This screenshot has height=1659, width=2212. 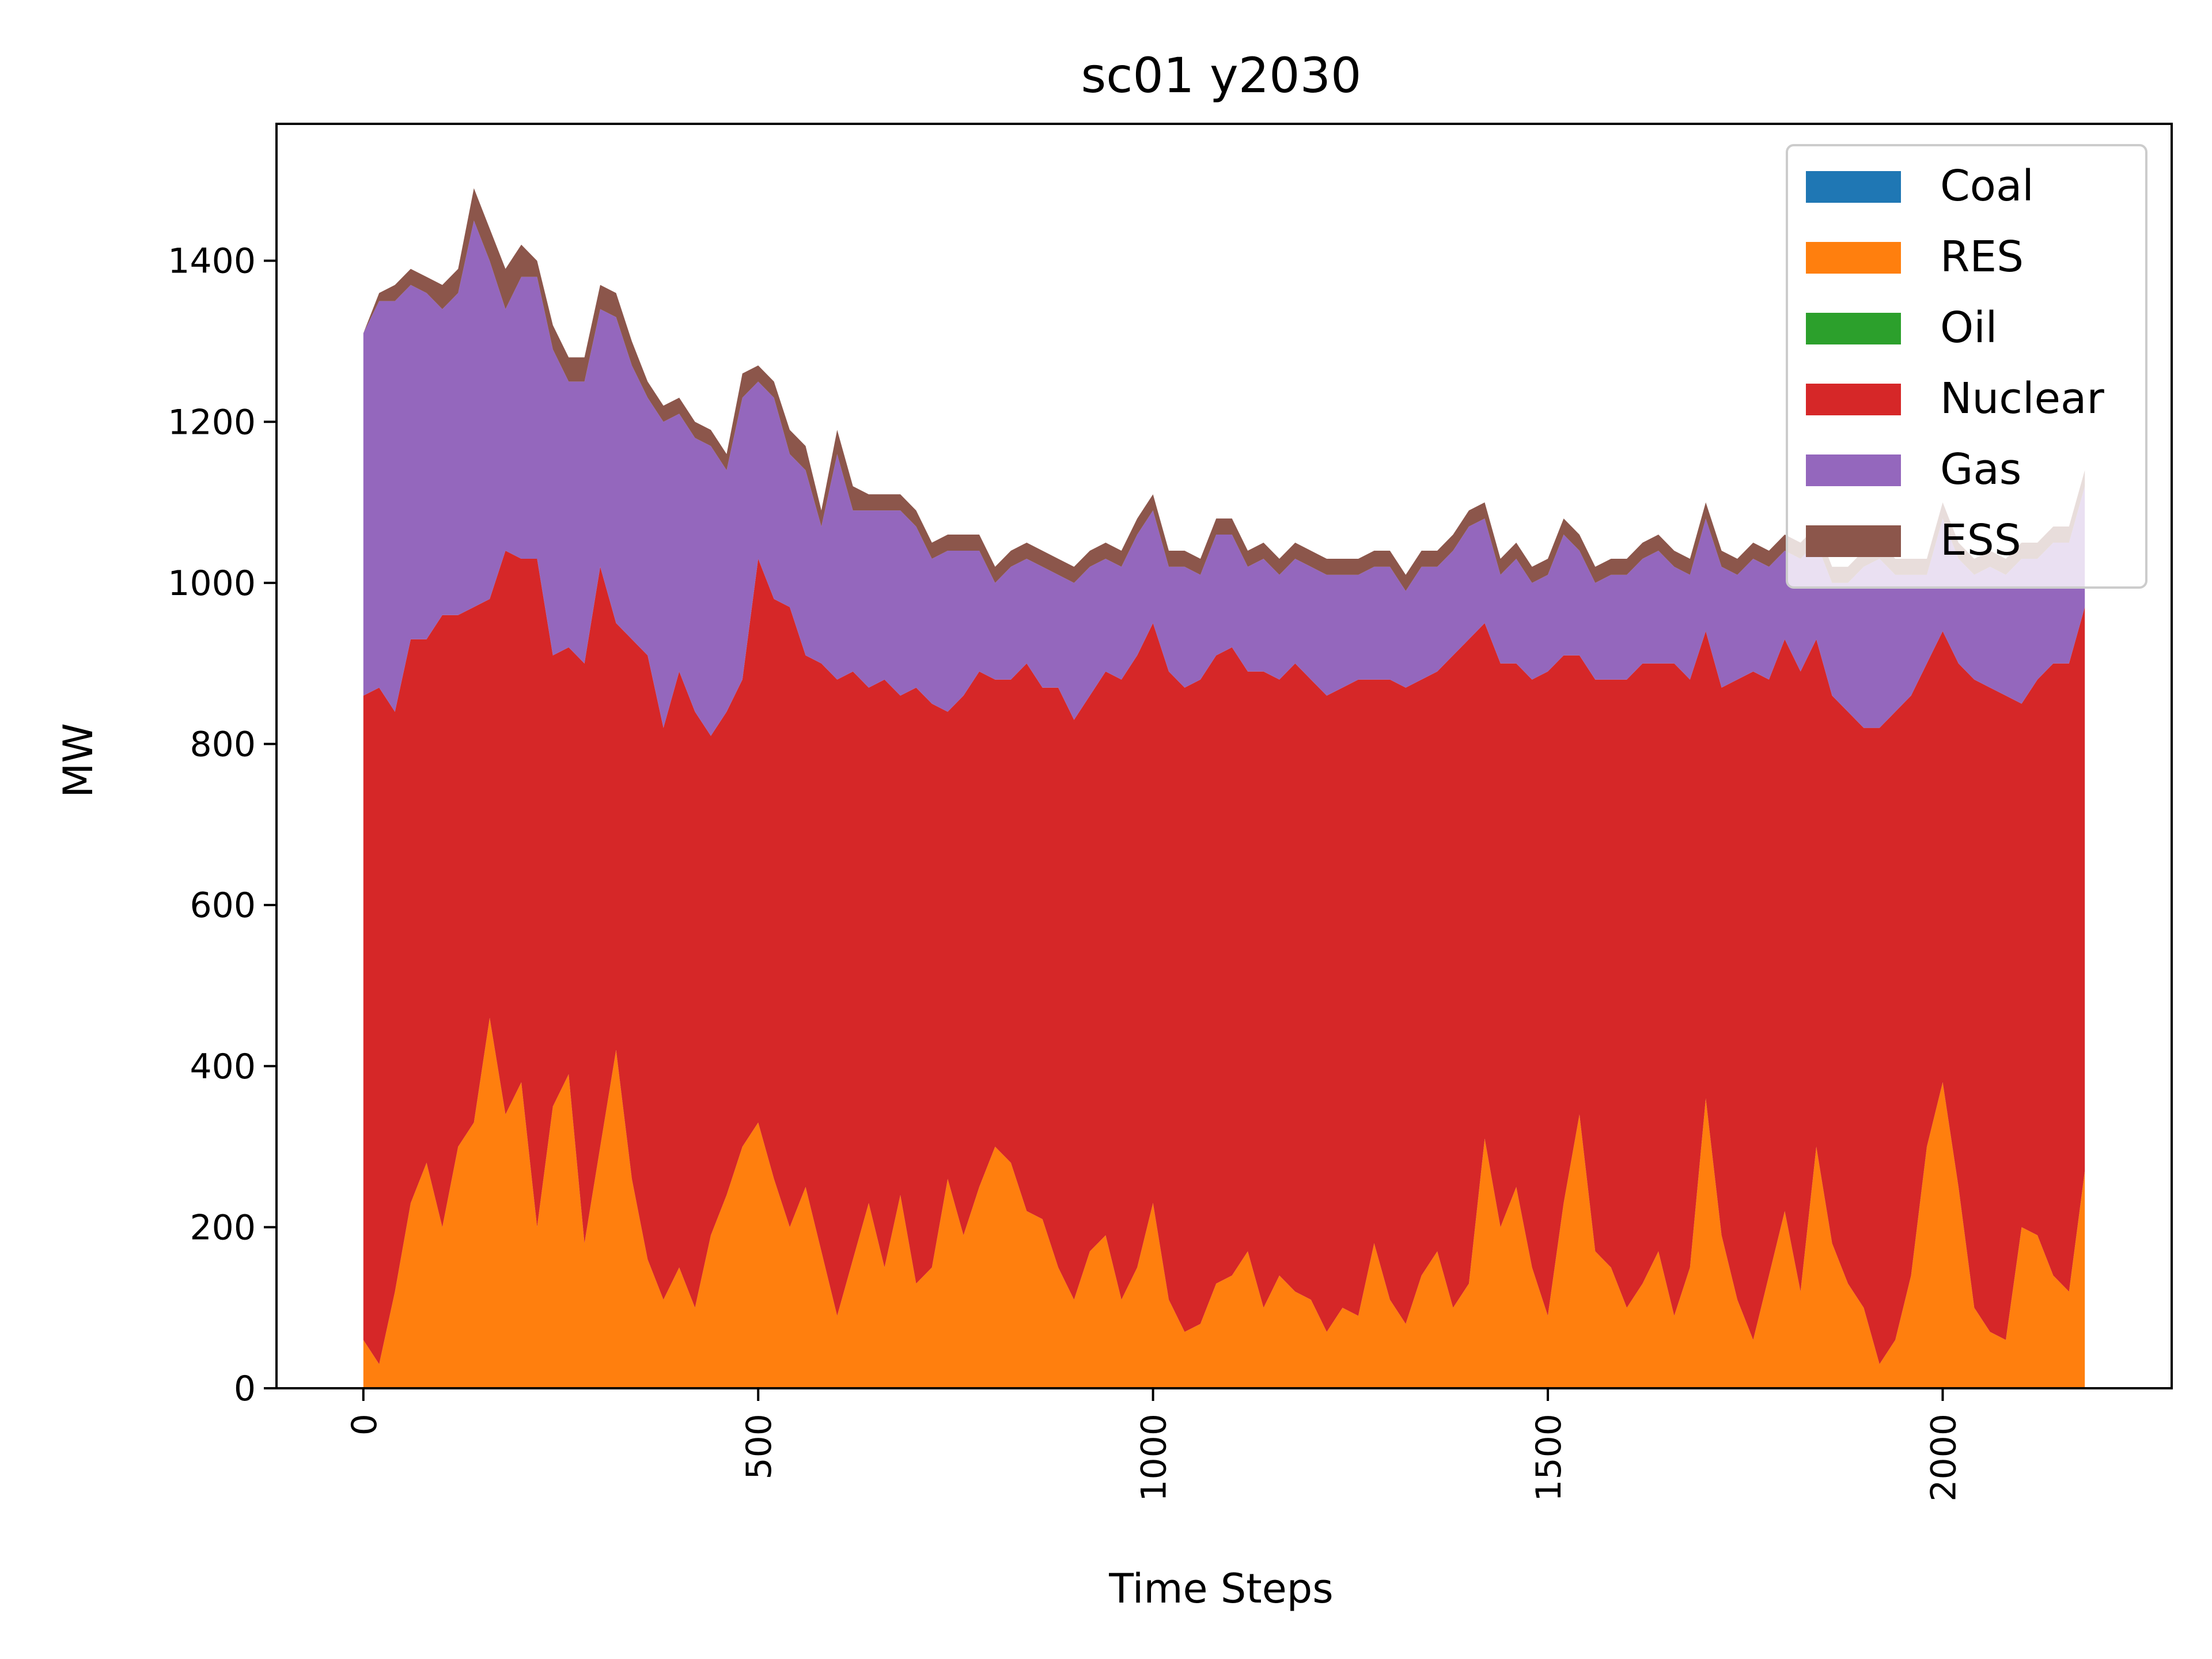 What do you see at coordinates (1853, 399) in the screenshot?
I see `legend-swatch-nuclear` at bounding box center [1853, 399].